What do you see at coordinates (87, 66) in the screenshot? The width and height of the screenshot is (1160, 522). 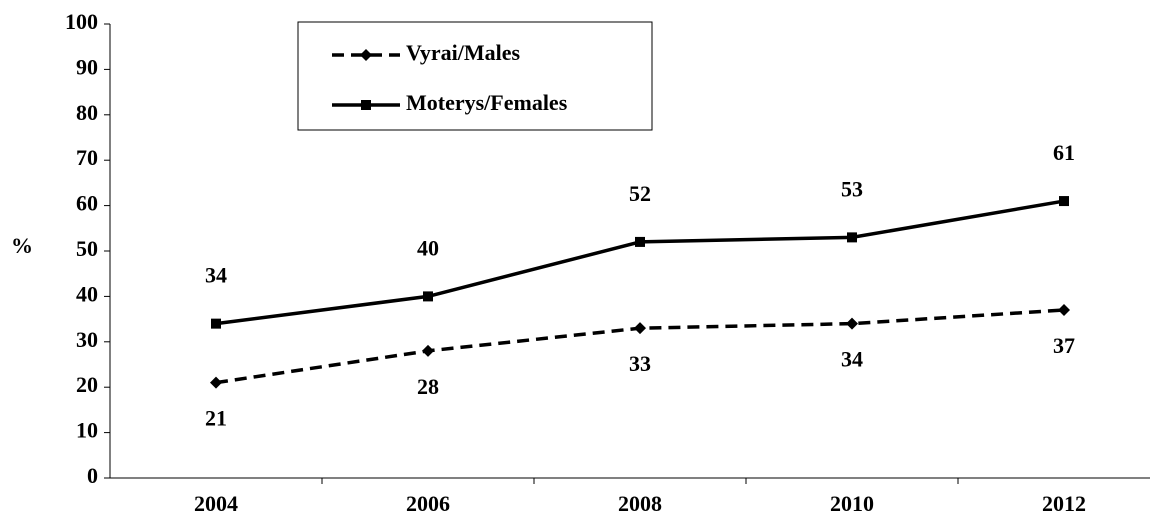 I see `y-tick-label: 90` at bounding box center [87, 66].